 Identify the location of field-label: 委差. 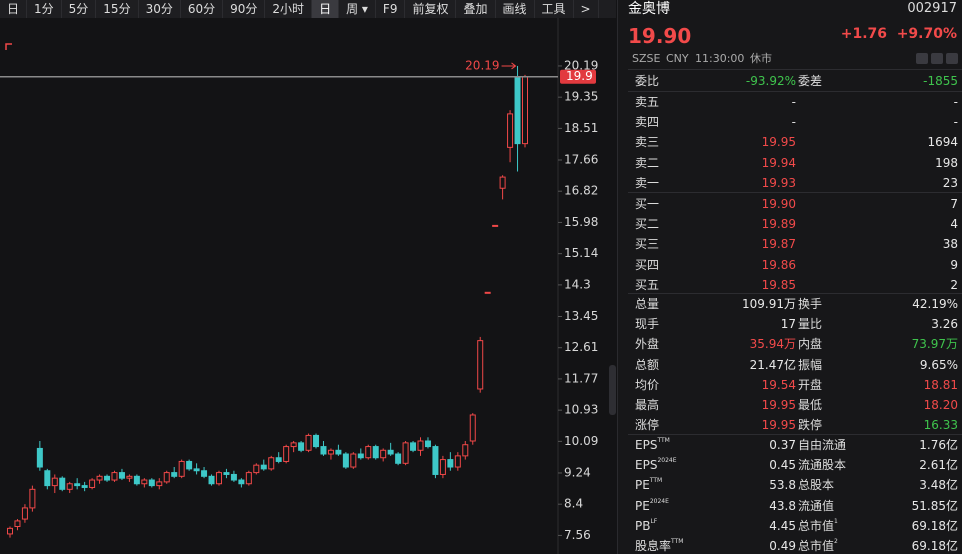
(810, 81).